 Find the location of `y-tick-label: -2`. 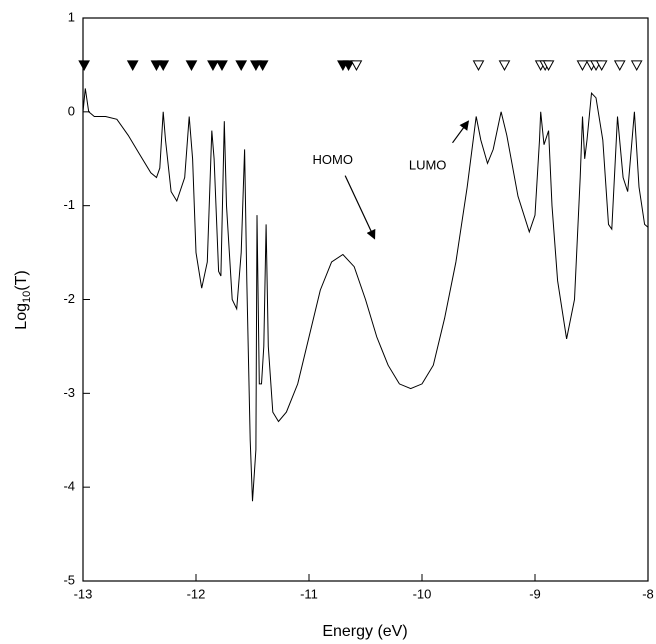

y-tick-label: -2 is located at coordinates (69, 298).